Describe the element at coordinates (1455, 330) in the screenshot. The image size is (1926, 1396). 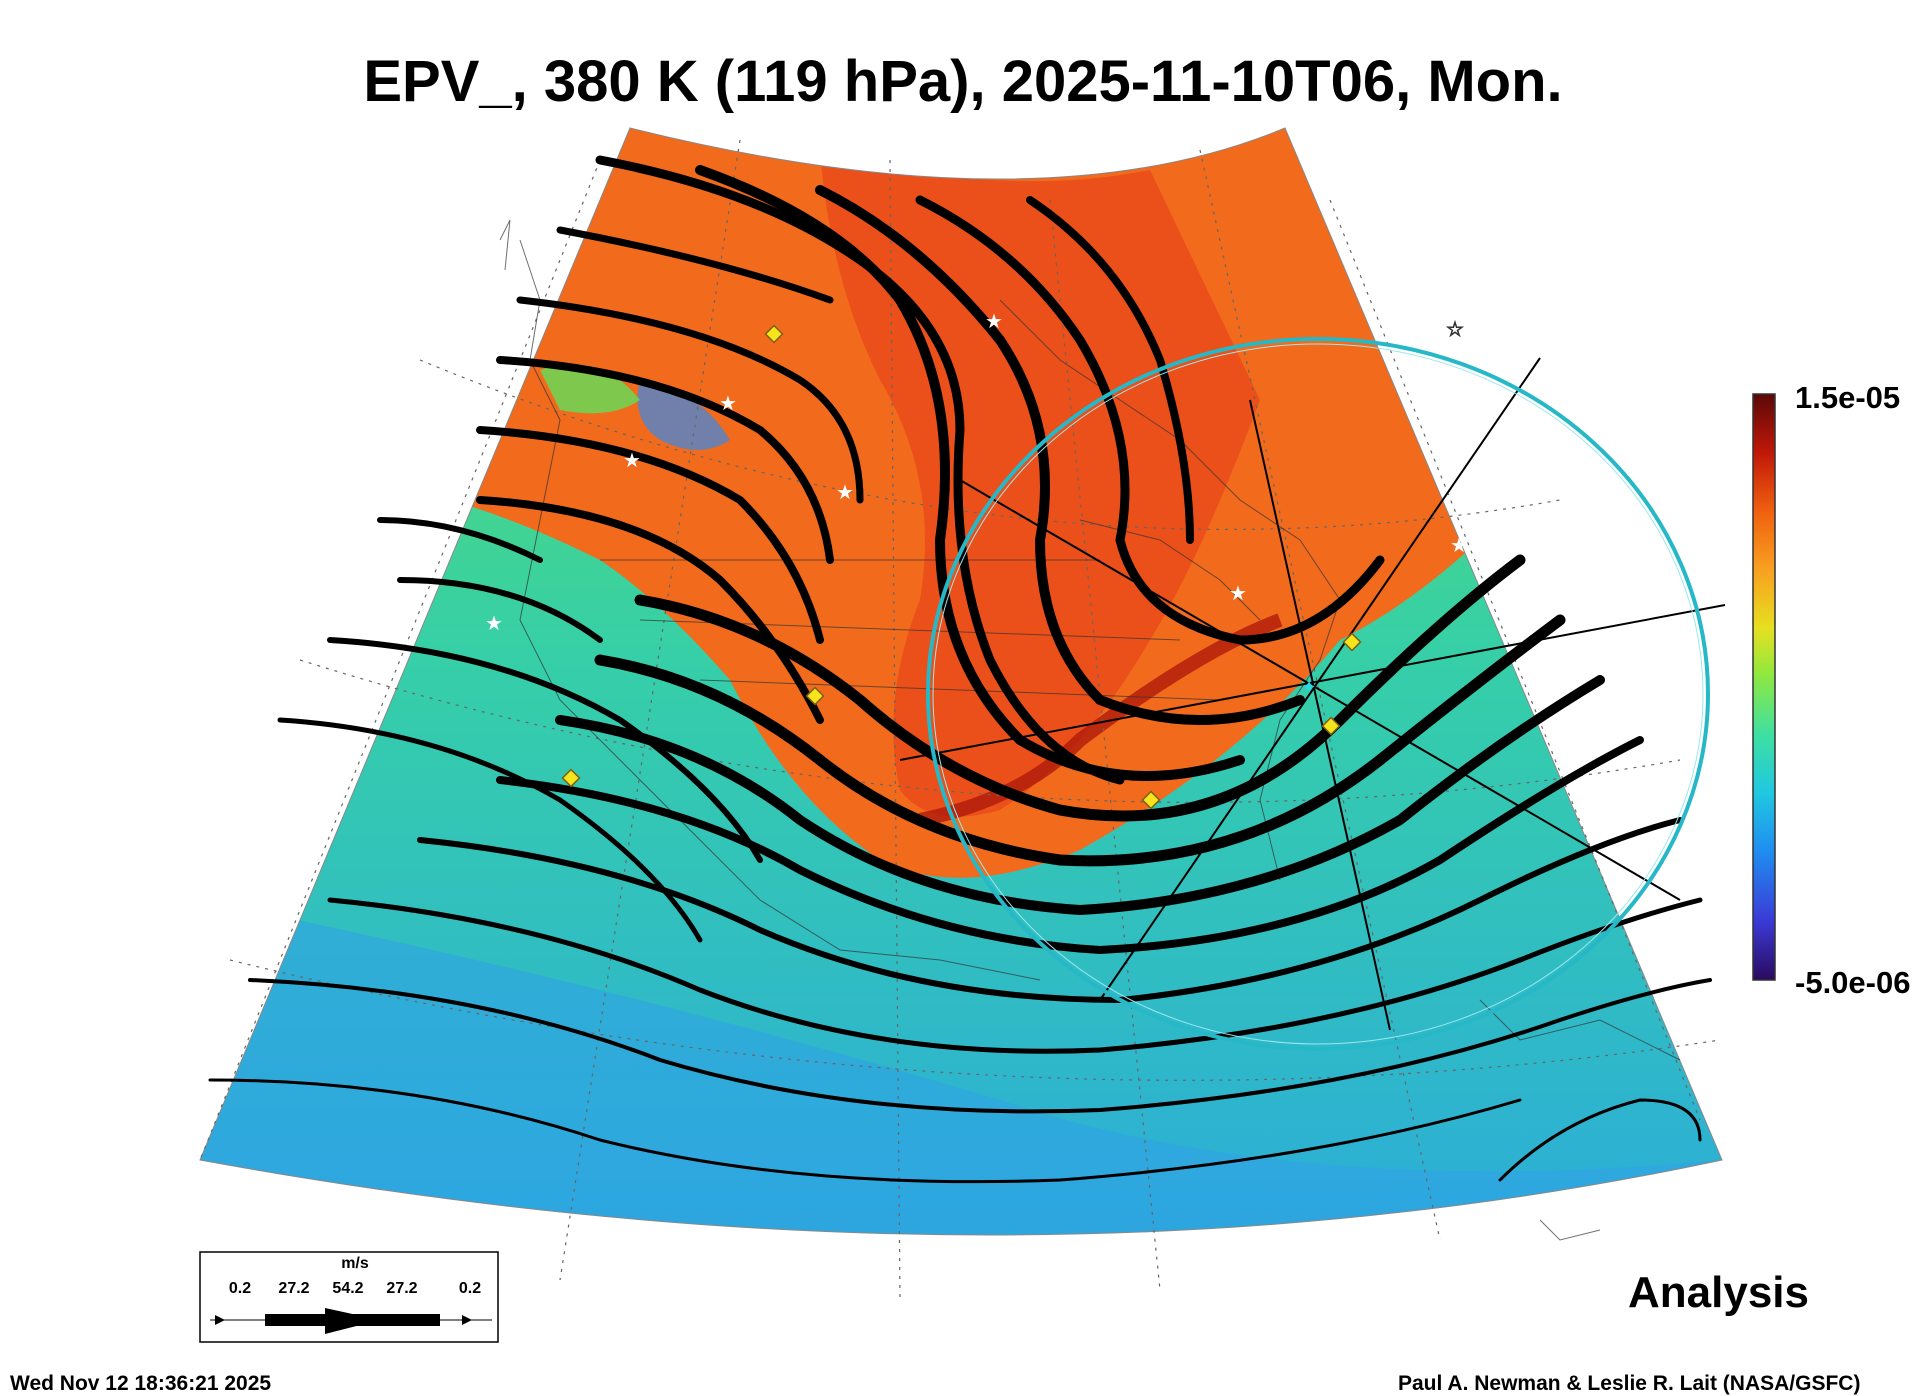
I see `pole-star: ☆` at that location.